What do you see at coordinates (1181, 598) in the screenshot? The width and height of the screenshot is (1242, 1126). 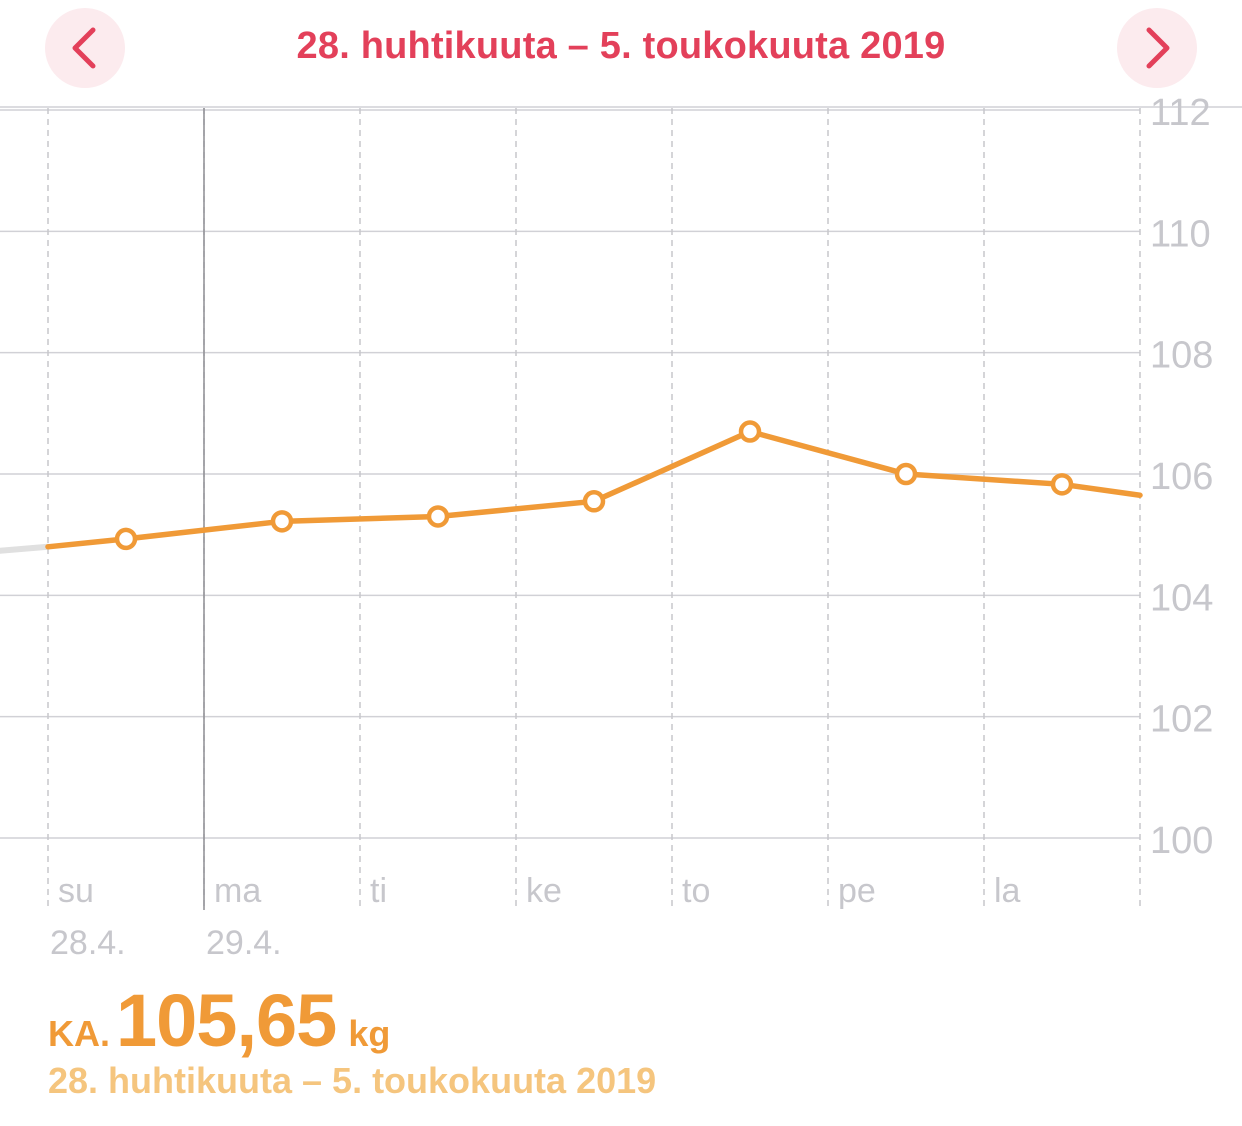 I see `y-tick-label: 104` at bounding box center [1181, 598].